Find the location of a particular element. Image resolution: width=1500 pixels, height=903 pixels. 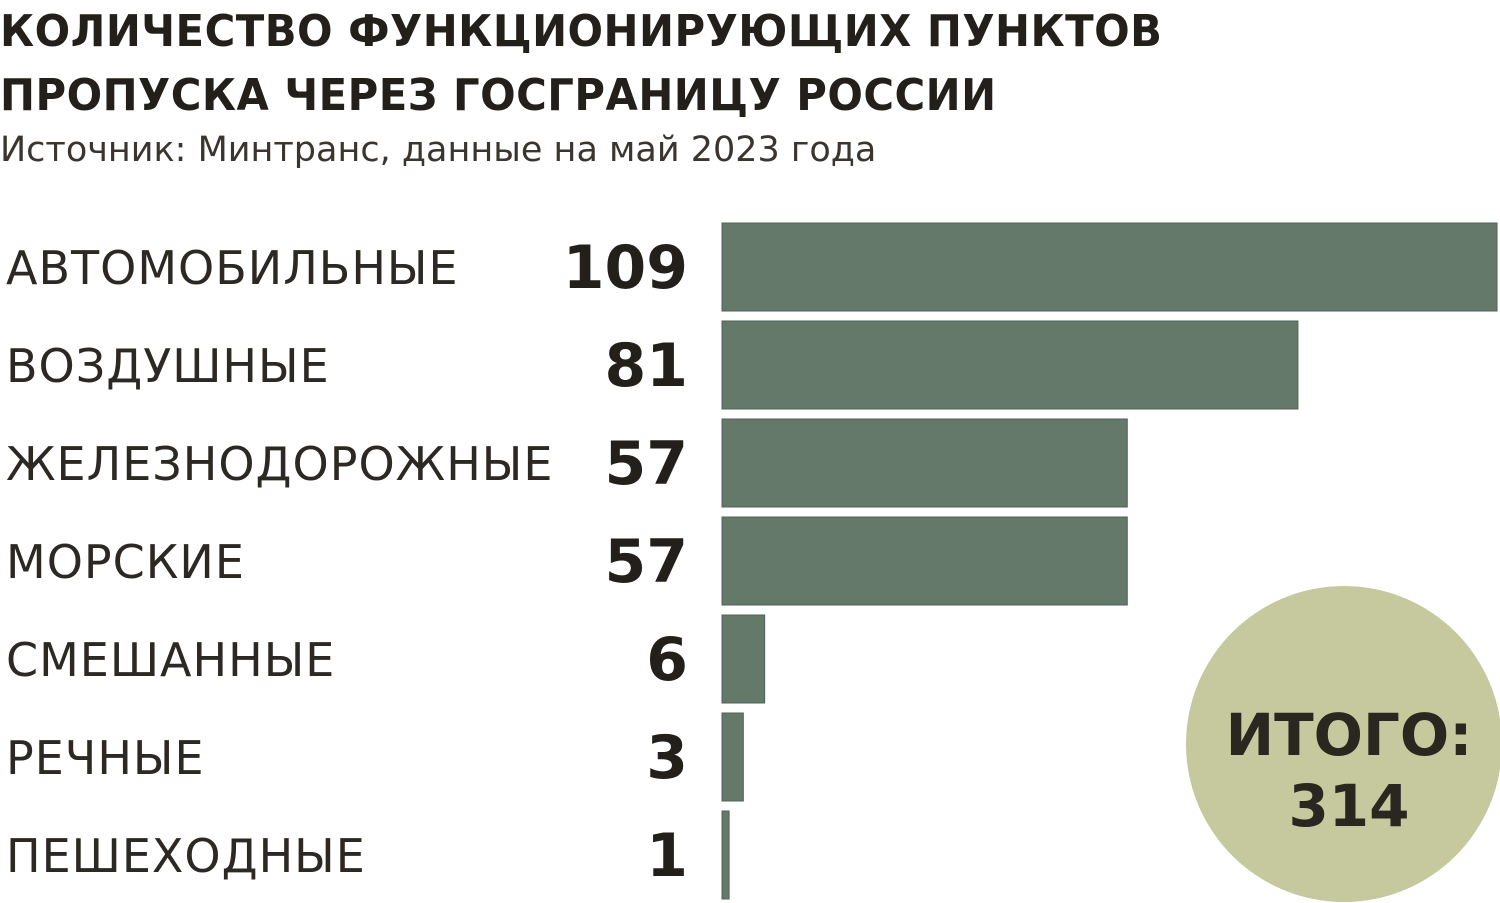

value-label: 81 is located at coordinates (647, 366).